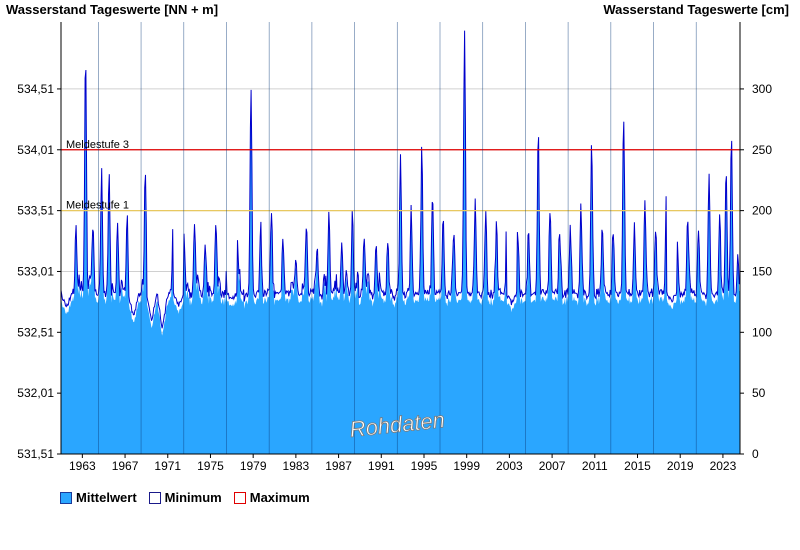 The height and width of the screenshot is (550, 800). What do you see at coordinates (106, 497) in the screenshot?
I see `legend-label-mean: Mittelwert` at bounding box center [106, 497].